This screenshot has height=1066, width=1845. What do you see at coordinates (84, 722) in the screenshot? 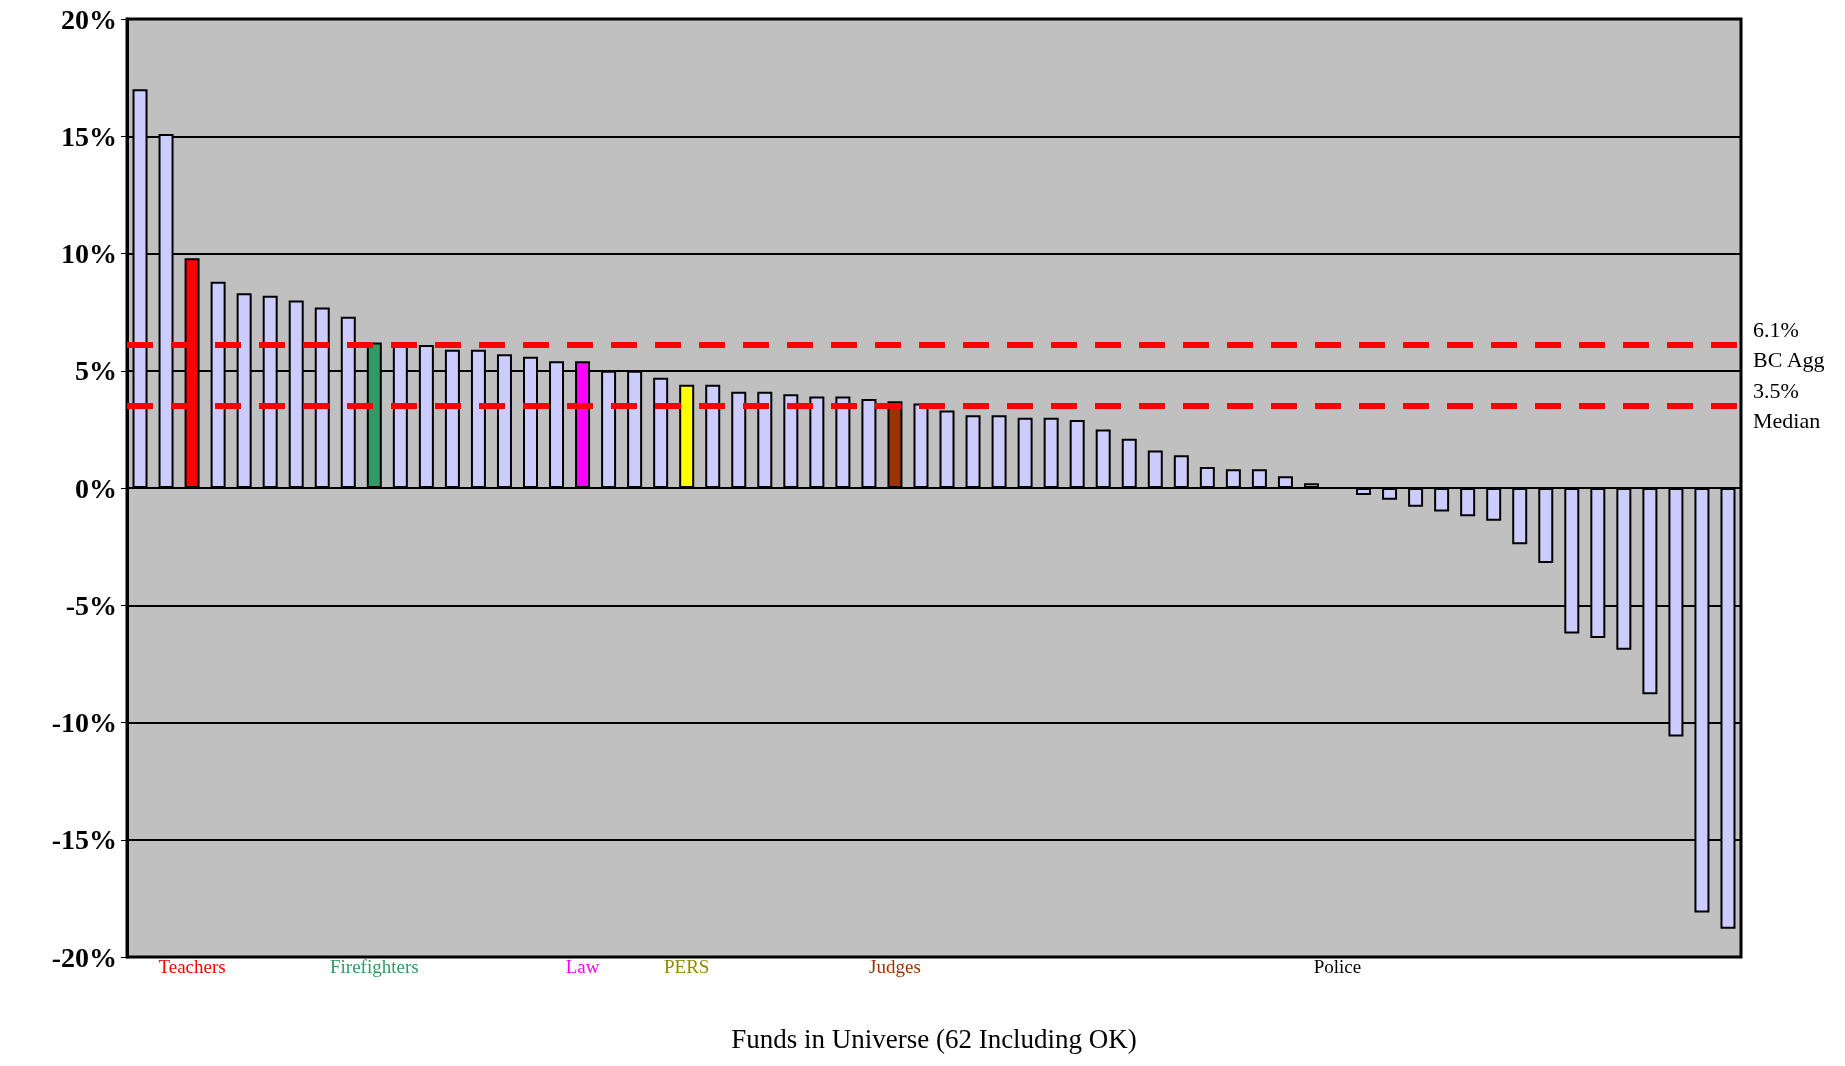
I see `y-tick-label: -10%` at bounding box center [84, 722].